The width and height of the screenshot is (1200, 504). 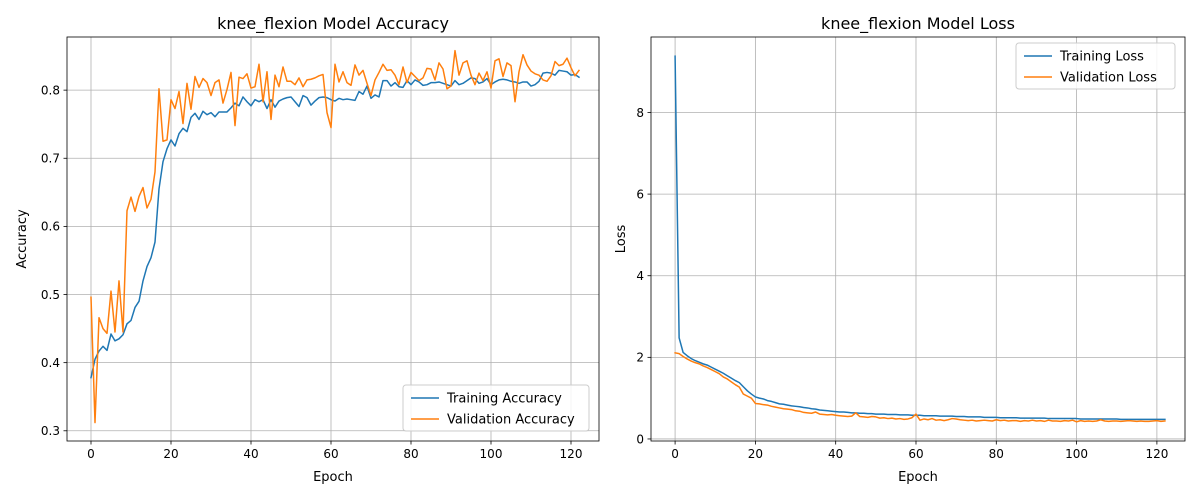 What do you see at coordinates (50, 431) in the screenshot?
I see `accuracy-y-tick-label: 0.3` at bounding box center [50, 431].